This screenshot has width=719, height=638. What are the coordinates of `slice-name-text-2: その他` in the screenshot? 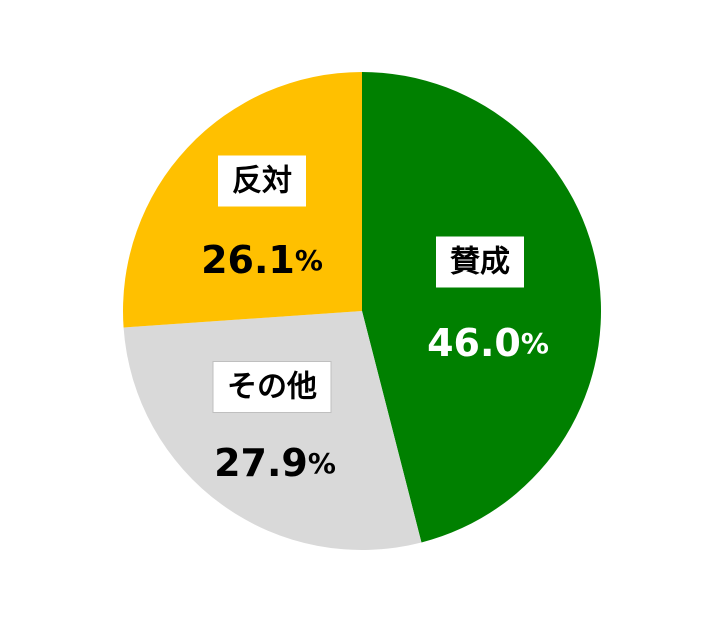 It's located at (272, 387).